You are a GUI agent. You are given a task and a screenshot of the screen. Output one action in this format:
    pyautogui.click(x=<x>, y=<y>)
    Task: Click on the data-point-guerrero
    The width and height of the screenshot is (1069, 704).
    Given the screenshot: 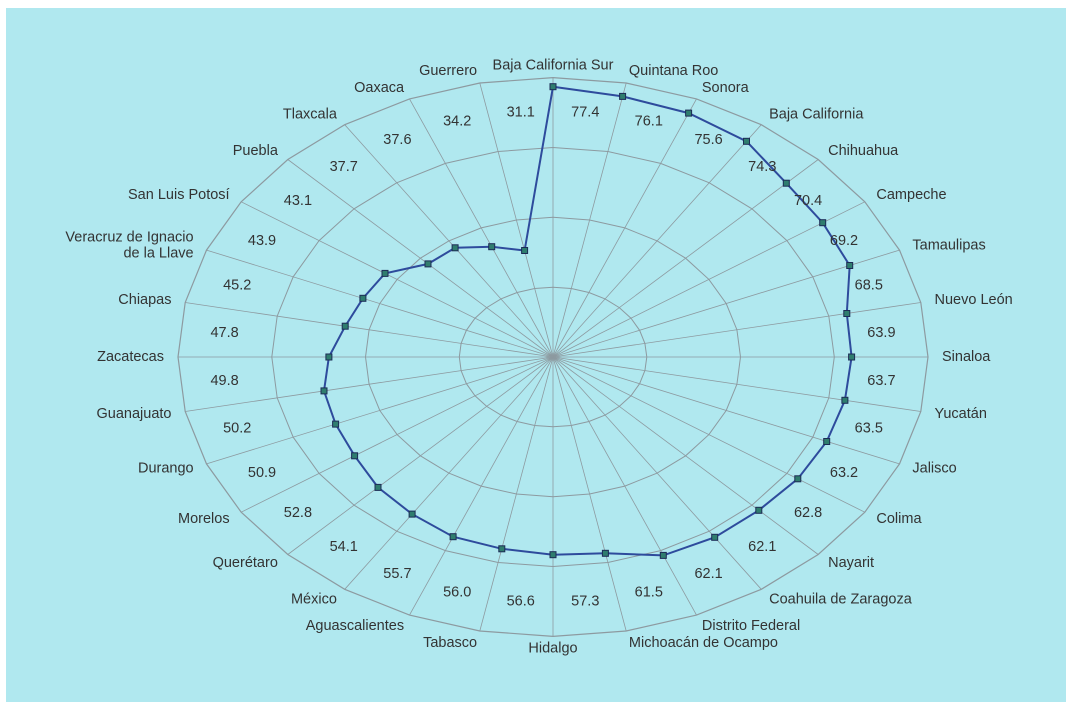 What is the action you would take?
    pyautogui.click(x=525, y=250)
    